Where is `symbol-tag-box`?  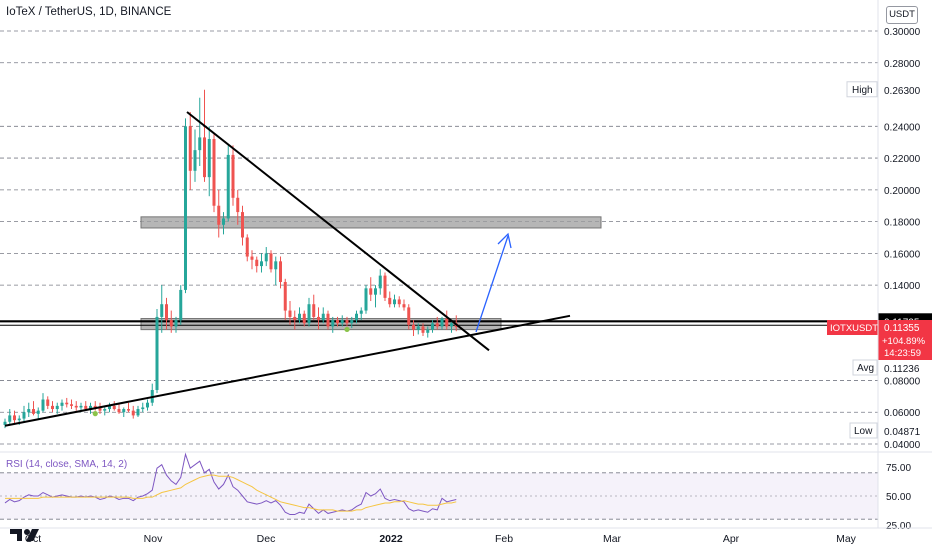
symbol-tag-box is located at coordinates (853, 327).